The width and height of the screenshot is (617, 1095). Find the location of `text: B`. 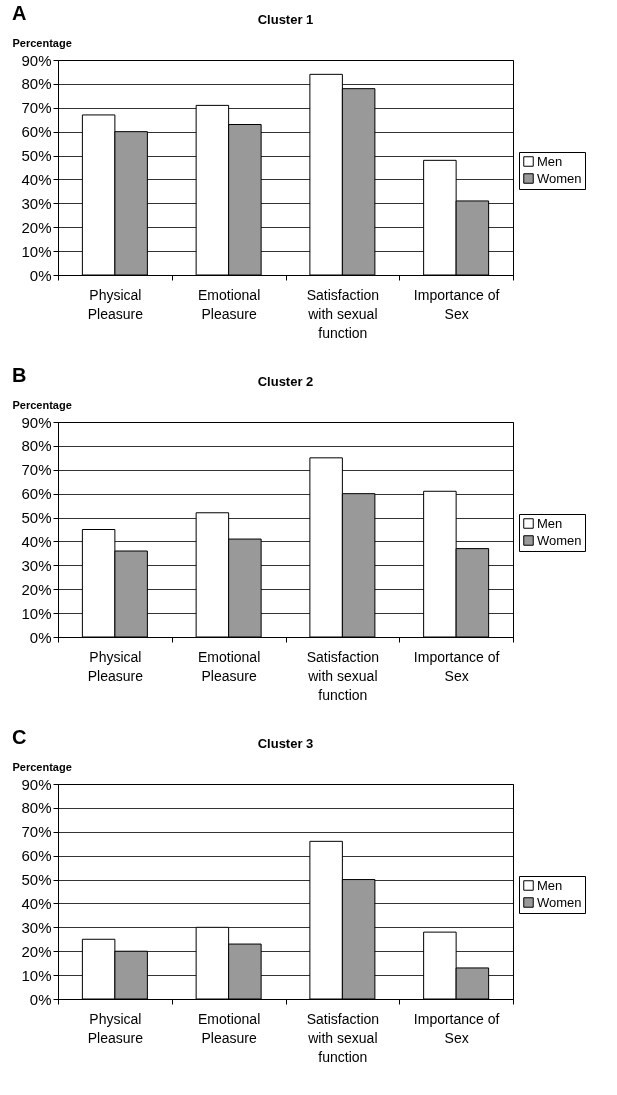

text: B is located at coordinates (19, 375).